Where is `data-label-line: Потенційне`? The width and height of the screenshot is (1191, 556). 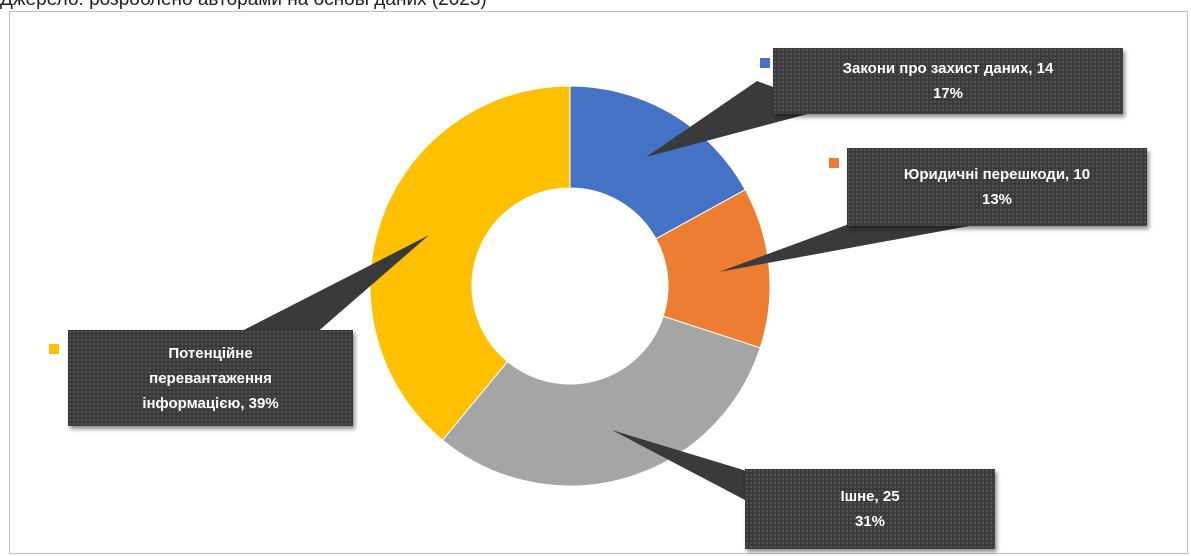
data-label-line: Потенційне is located at coordinates (210, 353).